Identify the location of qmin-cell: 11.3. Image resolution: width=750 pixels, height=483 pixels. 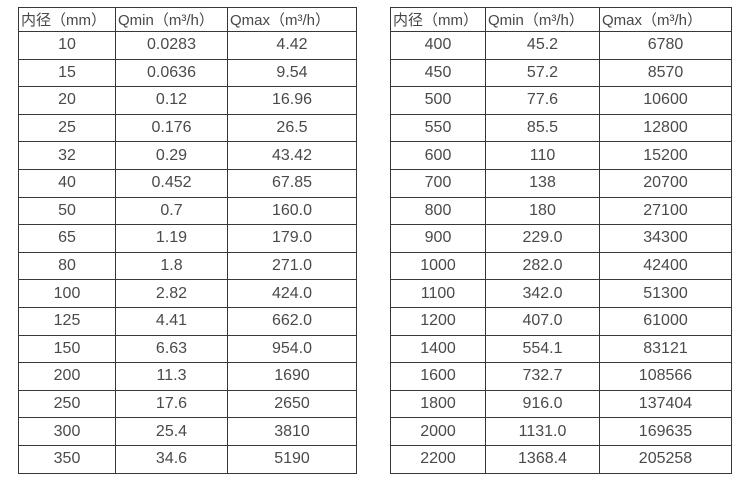
(171, 376).